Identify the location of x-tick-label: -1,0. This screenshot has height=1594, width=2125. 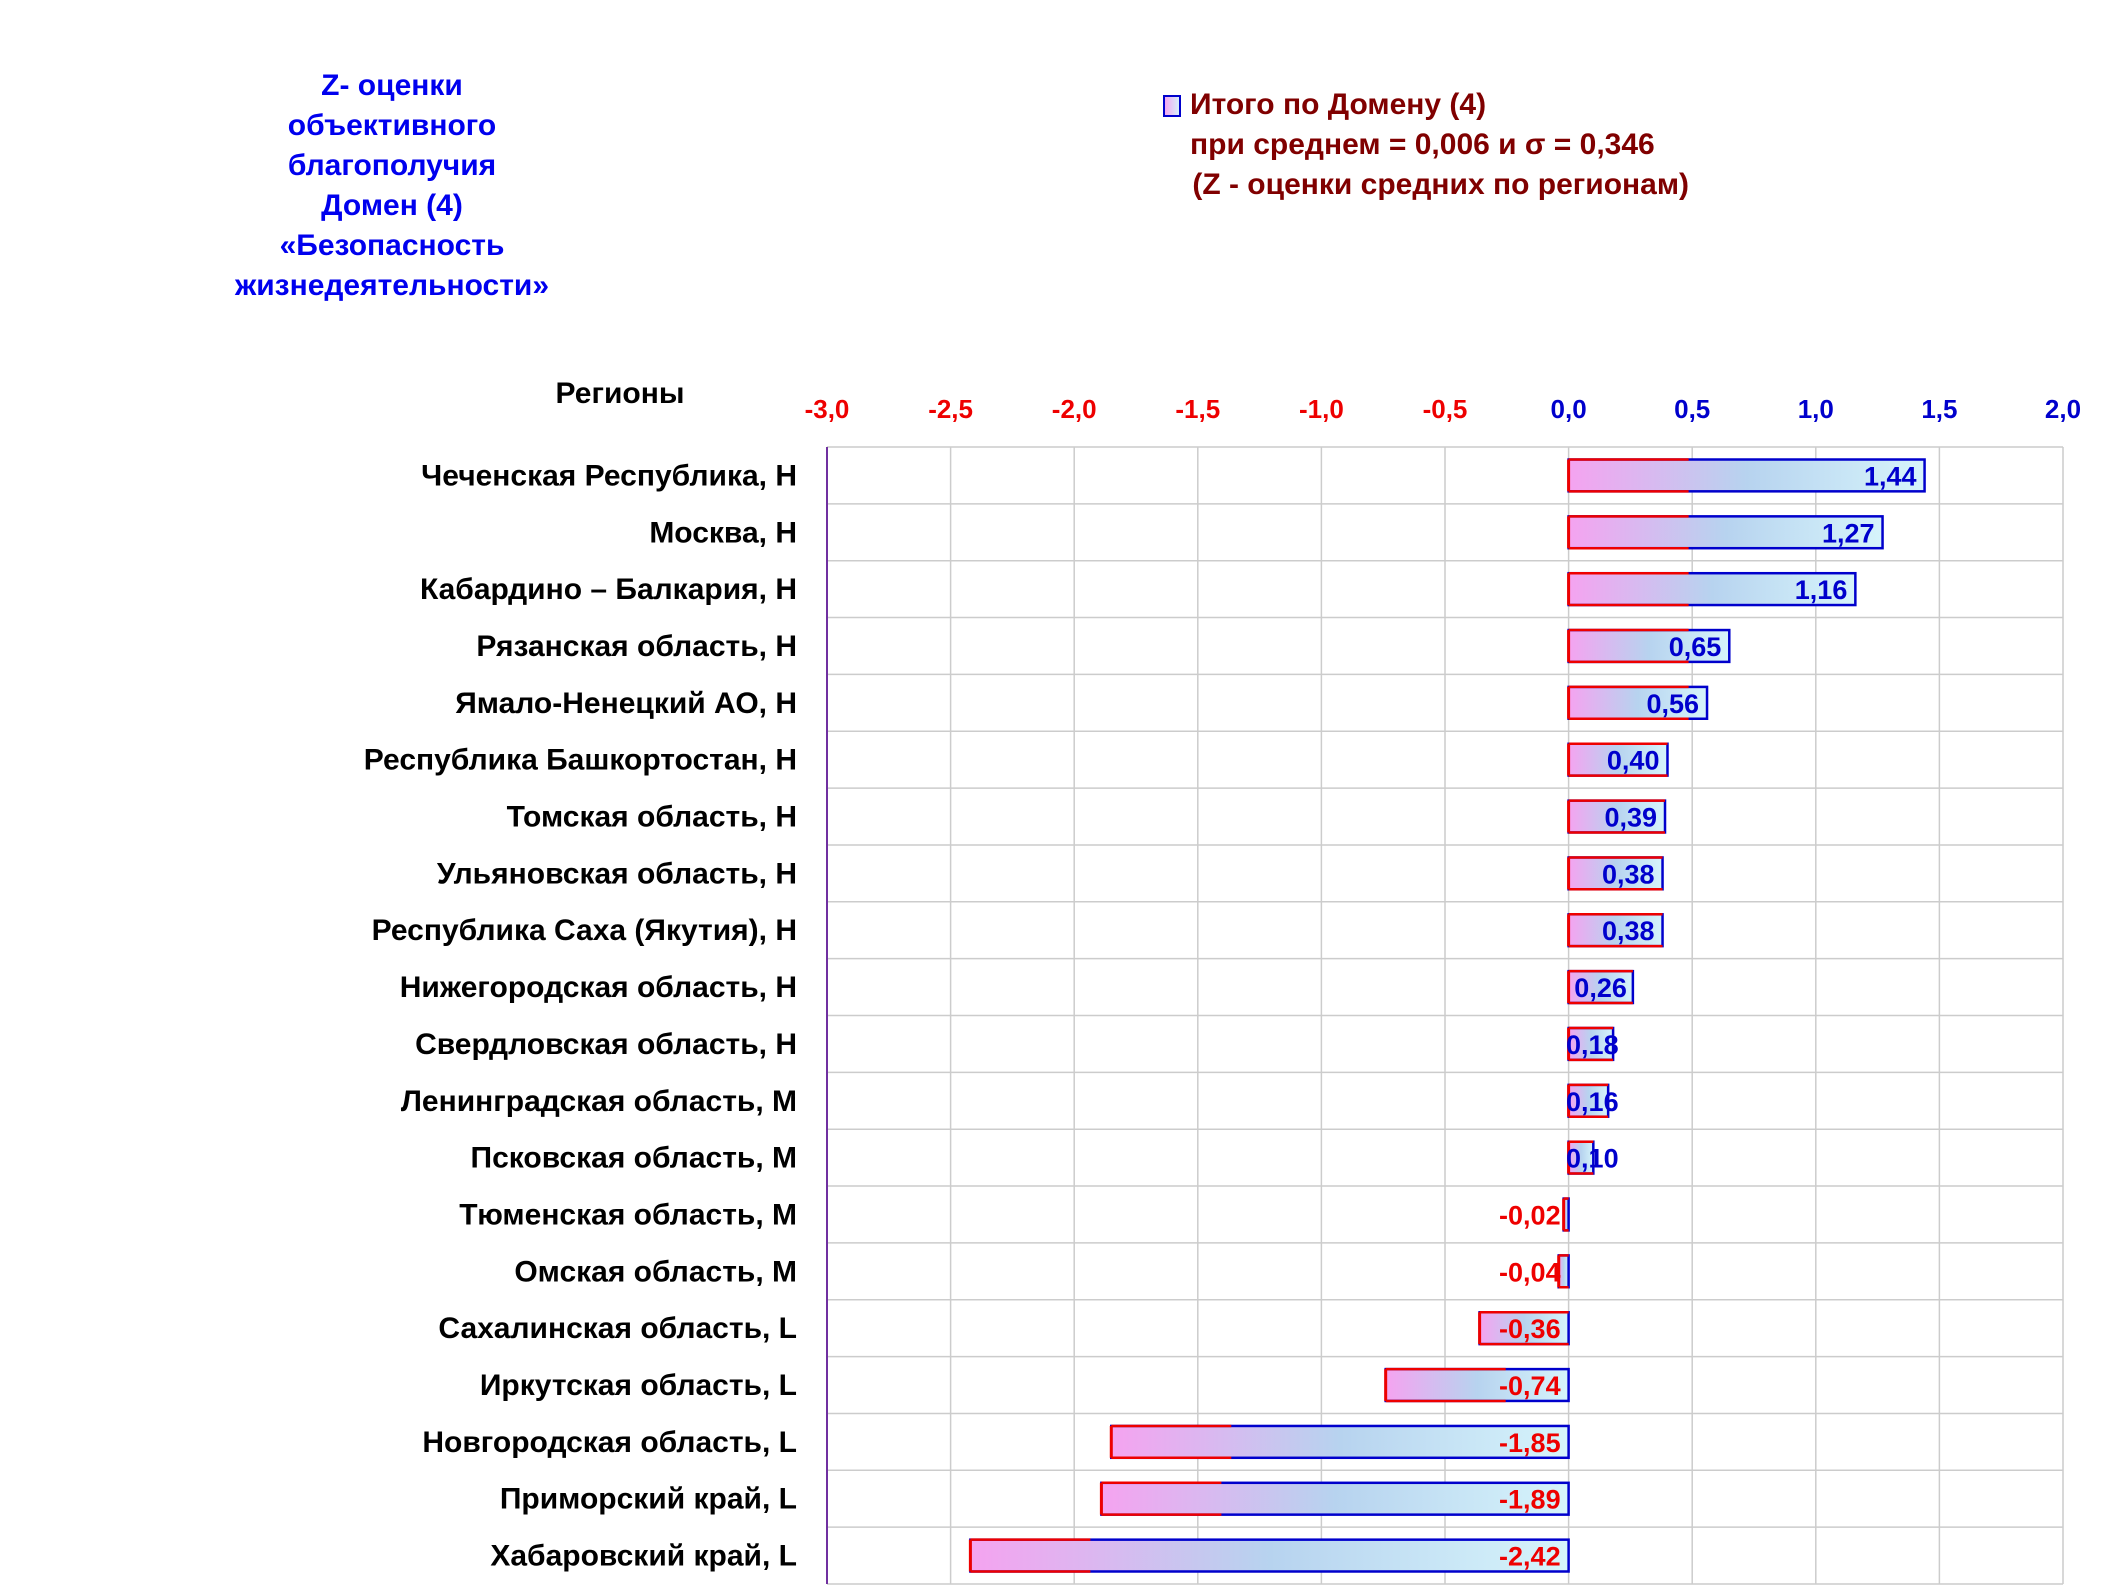
(1321, 409).